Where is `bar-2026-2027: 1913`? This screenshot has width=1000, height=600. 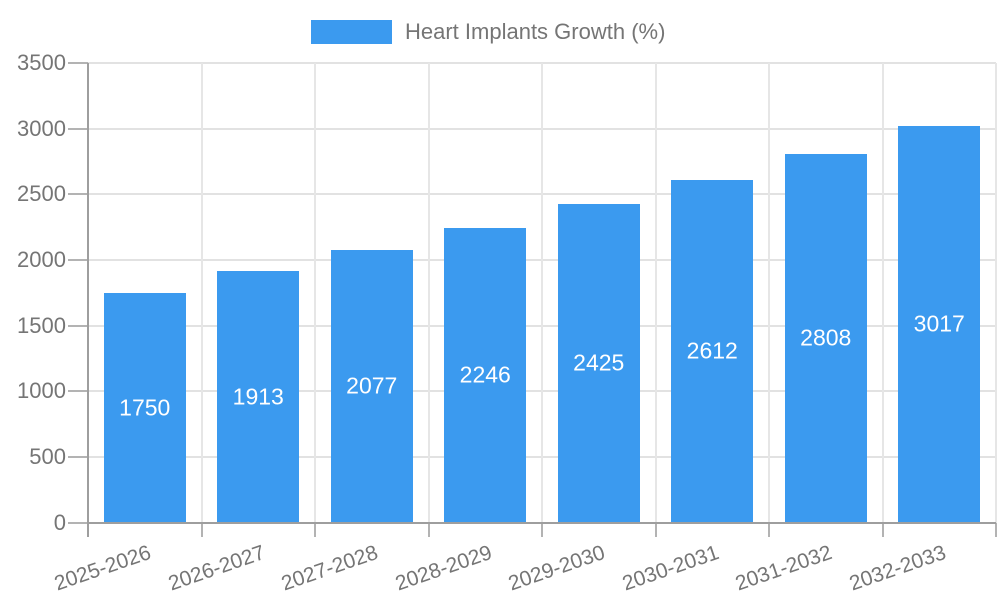 bar-2026-2027: 1913 is located at coordinates (258, 397).